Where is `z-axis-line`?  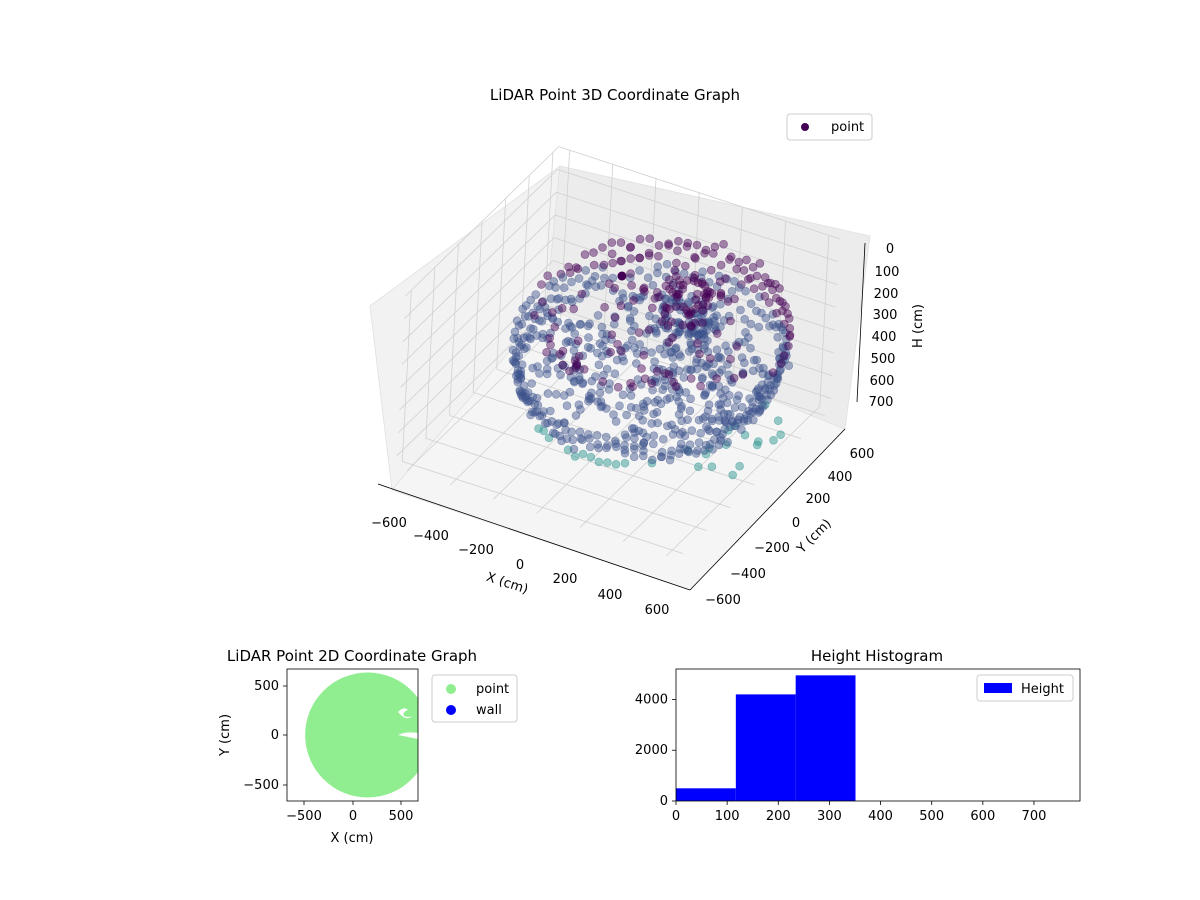
z-axis-line is located at coordinates (861, 322).